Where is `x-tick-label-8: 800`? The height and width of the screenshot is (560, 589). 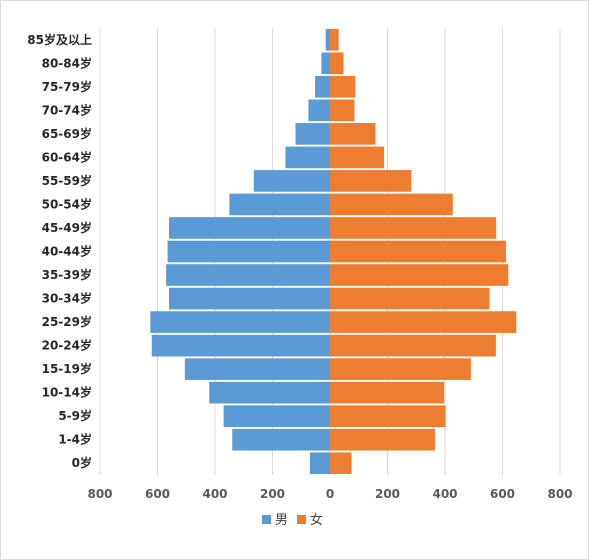
x-tick-label-8: 800 is located at coordinates (559, 494).